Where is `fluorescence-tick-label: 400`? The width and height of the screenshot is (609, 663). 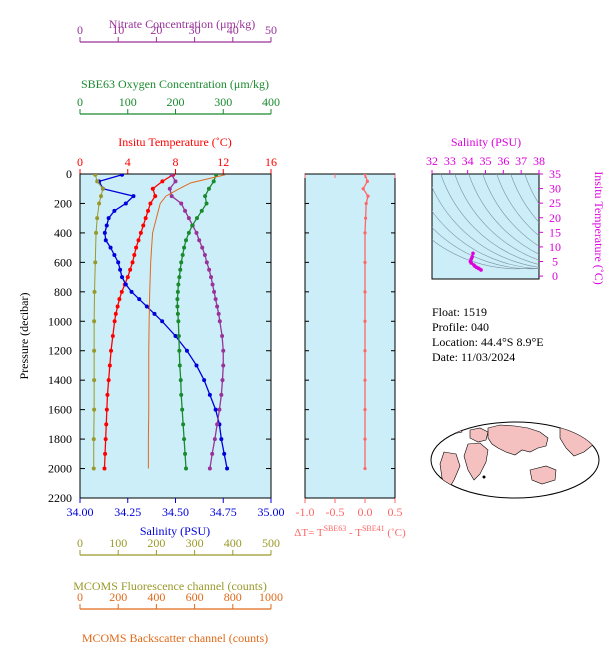
fluorescence-tick-label: 400 is located at coordinates (233, 543).